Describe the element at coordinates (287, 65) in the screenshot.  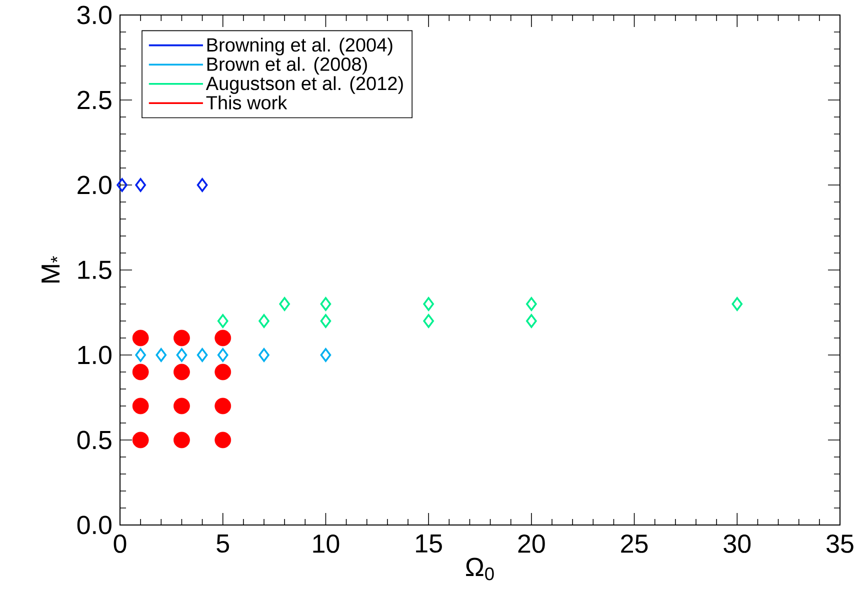
I see `legend-label: Brown et al. (2008)` at that location.